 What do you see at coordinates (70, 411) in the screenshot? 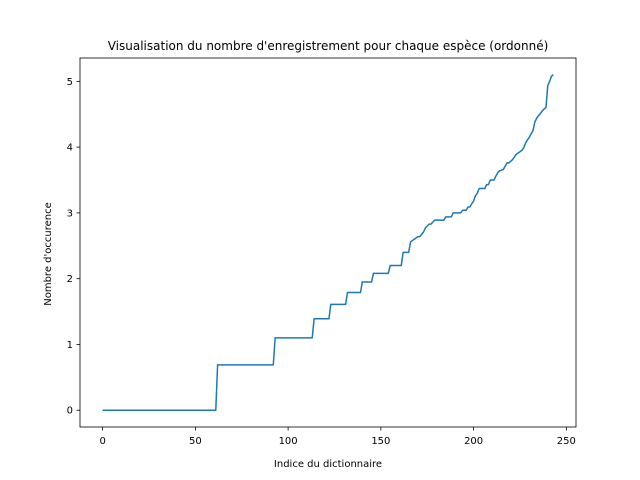
I see `y-tick-label-0: 0` at bounding box center [70, 411].